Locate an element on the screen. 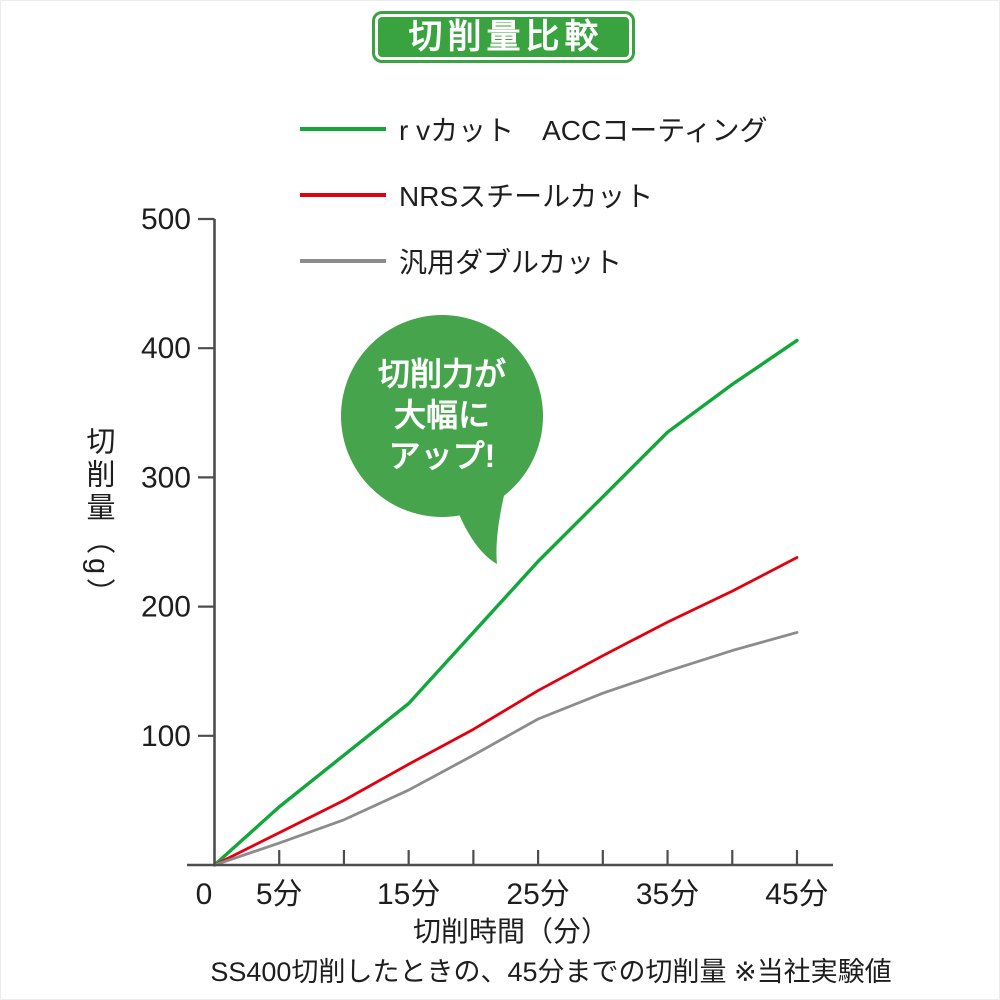 The height and width of the screenshot is (1000, 1000). x-tick-label: 35分 is located at coordinates (667, 894).